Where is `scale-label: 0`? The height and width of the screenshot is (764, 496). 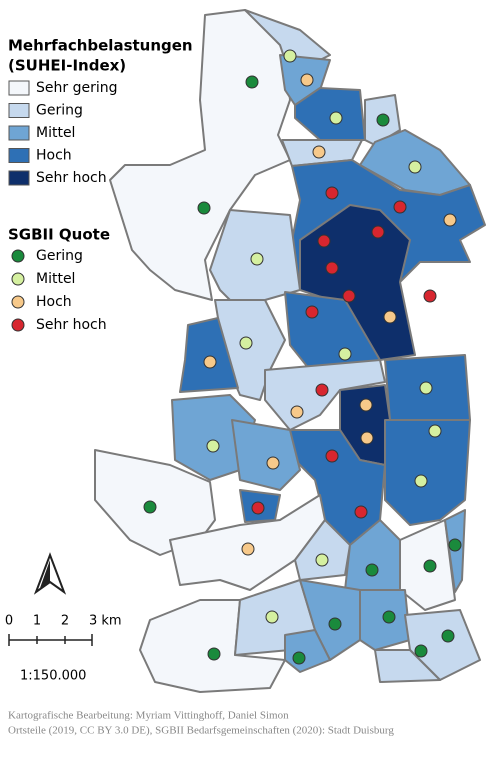
scale-label: 0 is located at coordinates (9, 621).